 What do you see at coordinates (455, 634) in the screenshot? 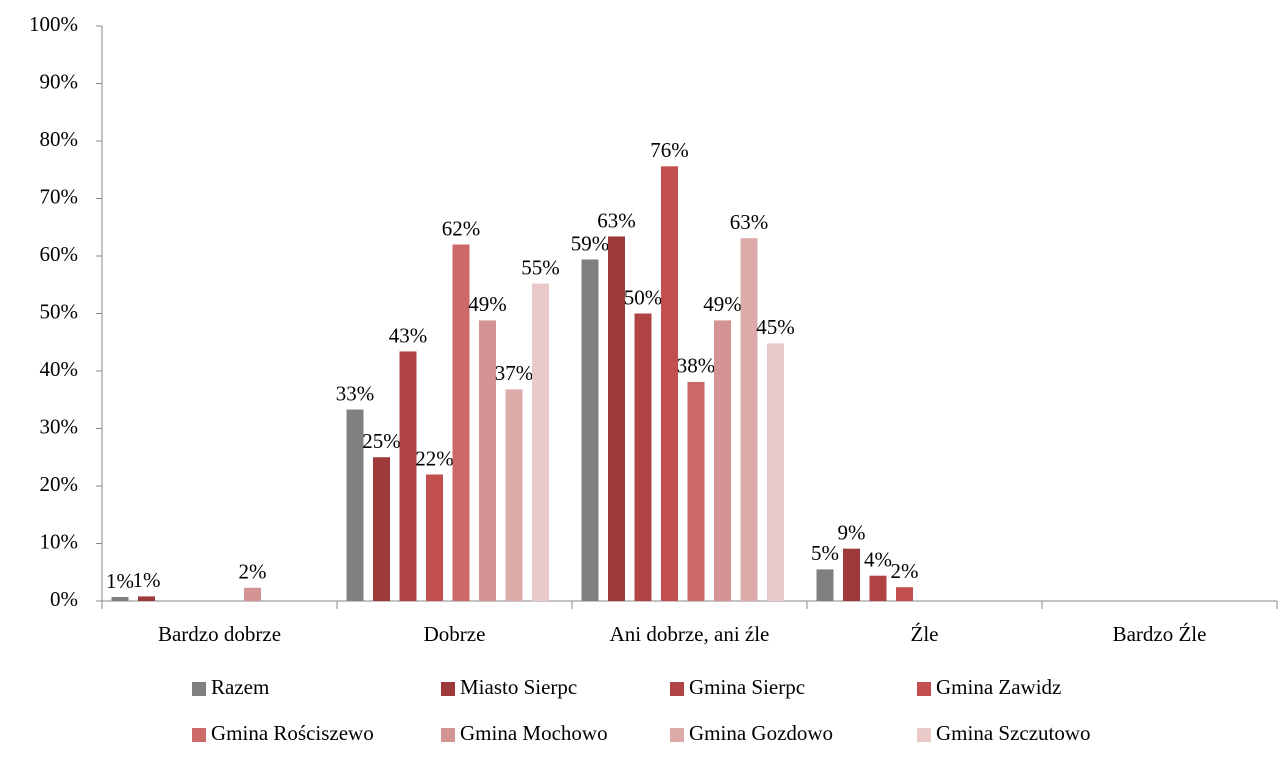
I see `x-tick-label: Dobrze` at bounding box center [455, 634].